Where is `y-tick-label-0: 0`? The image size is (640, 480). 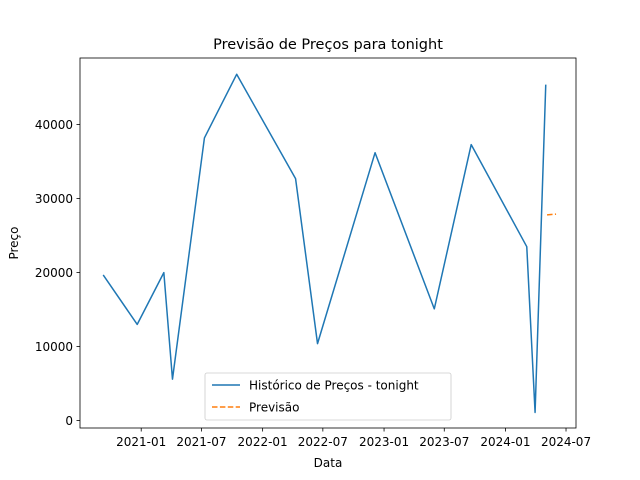 y-tick-label-0: 0 is located at coordinates (69, 421).